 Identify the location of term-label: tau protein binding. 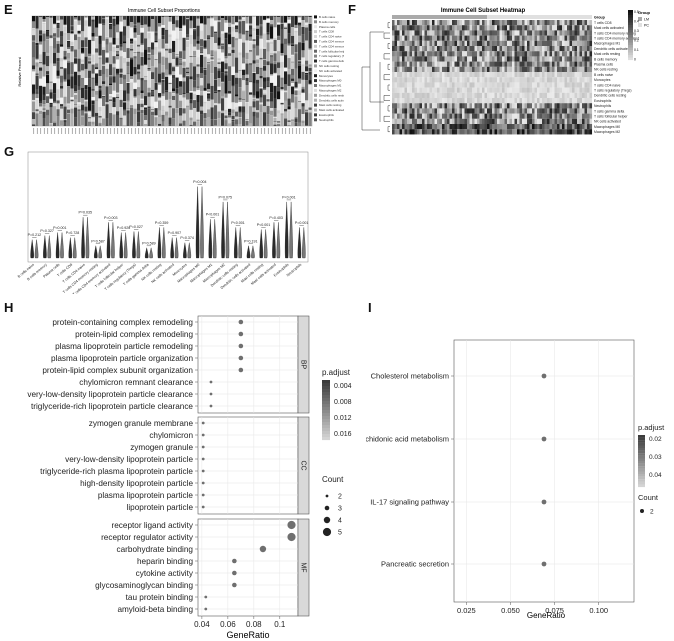
(160, 597).